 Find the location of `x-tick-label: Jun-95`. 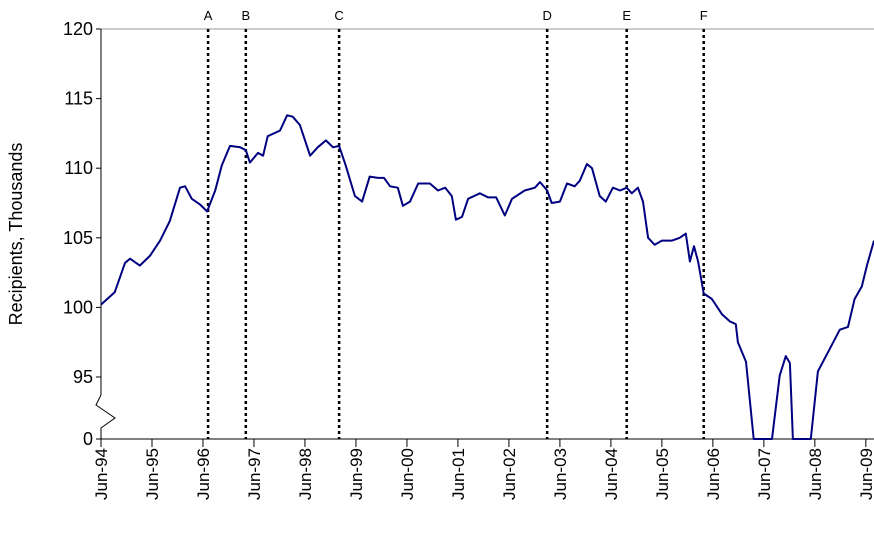

x-tick-label: Jun-95 is located at coordinates (152, 474).